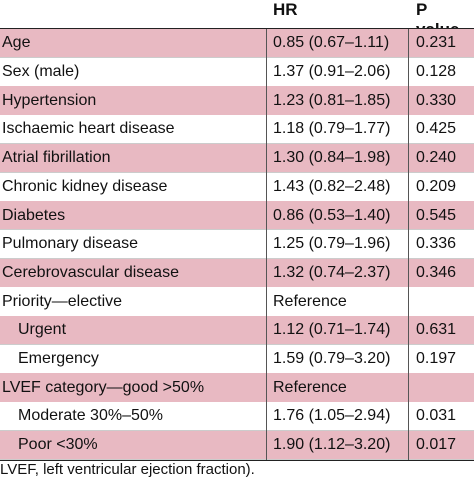 The image size is (474, 478). Describe the element at coordinates (103, 387) in the screenshot. I see `variable-label: LVEF category—good >50%` at that location.